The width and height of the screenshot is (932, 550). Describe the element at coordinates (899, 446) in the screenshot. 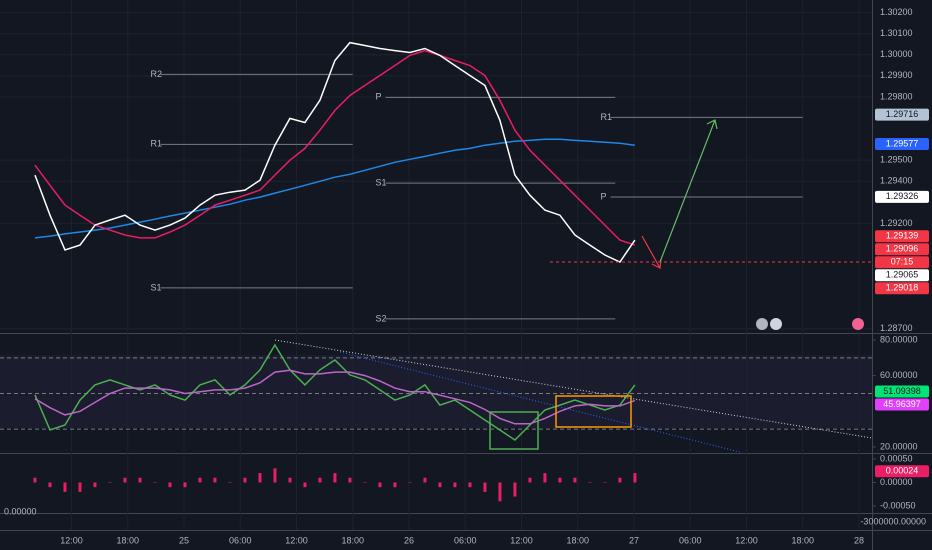

I see `y-tick-label: 20.00000` at that location.